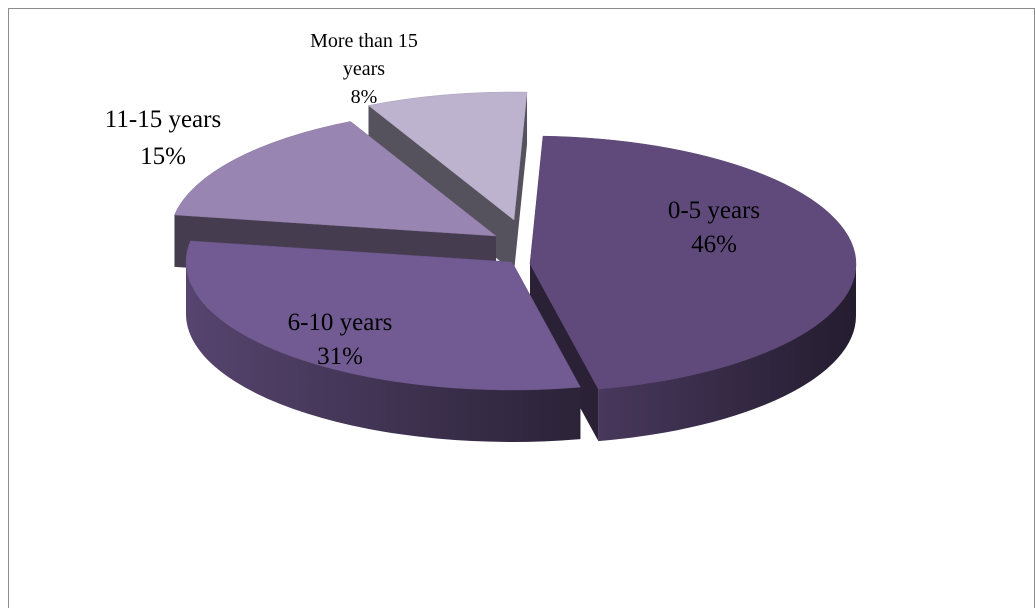 Image resolution: width=1035 pixels, height=608 pixels. Describe the element at coordinates (364, 69) in the screenshot. I see `slice-label-more-than-15-line2: years` at that location.